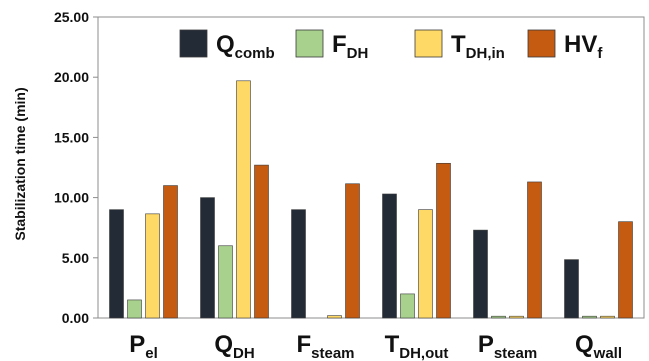 This screenshot has width=649, height=361. I want to click on legend-label: Qcomb, so click(245, 46).